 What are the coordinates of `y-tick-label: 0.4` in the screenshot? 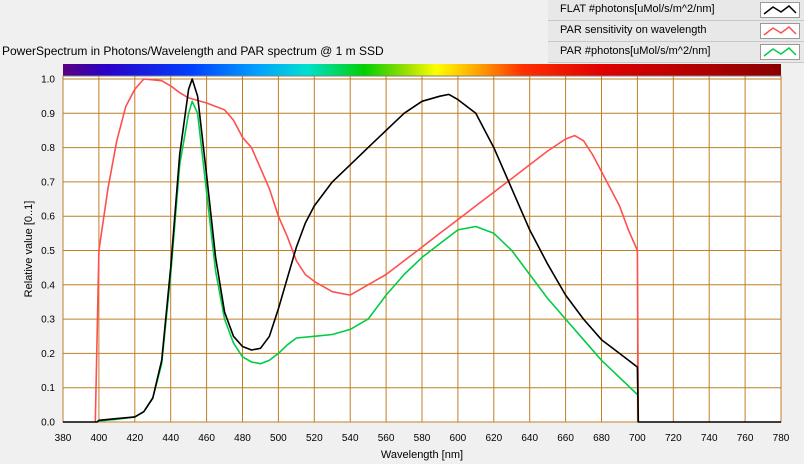 It's located at (48, 285).